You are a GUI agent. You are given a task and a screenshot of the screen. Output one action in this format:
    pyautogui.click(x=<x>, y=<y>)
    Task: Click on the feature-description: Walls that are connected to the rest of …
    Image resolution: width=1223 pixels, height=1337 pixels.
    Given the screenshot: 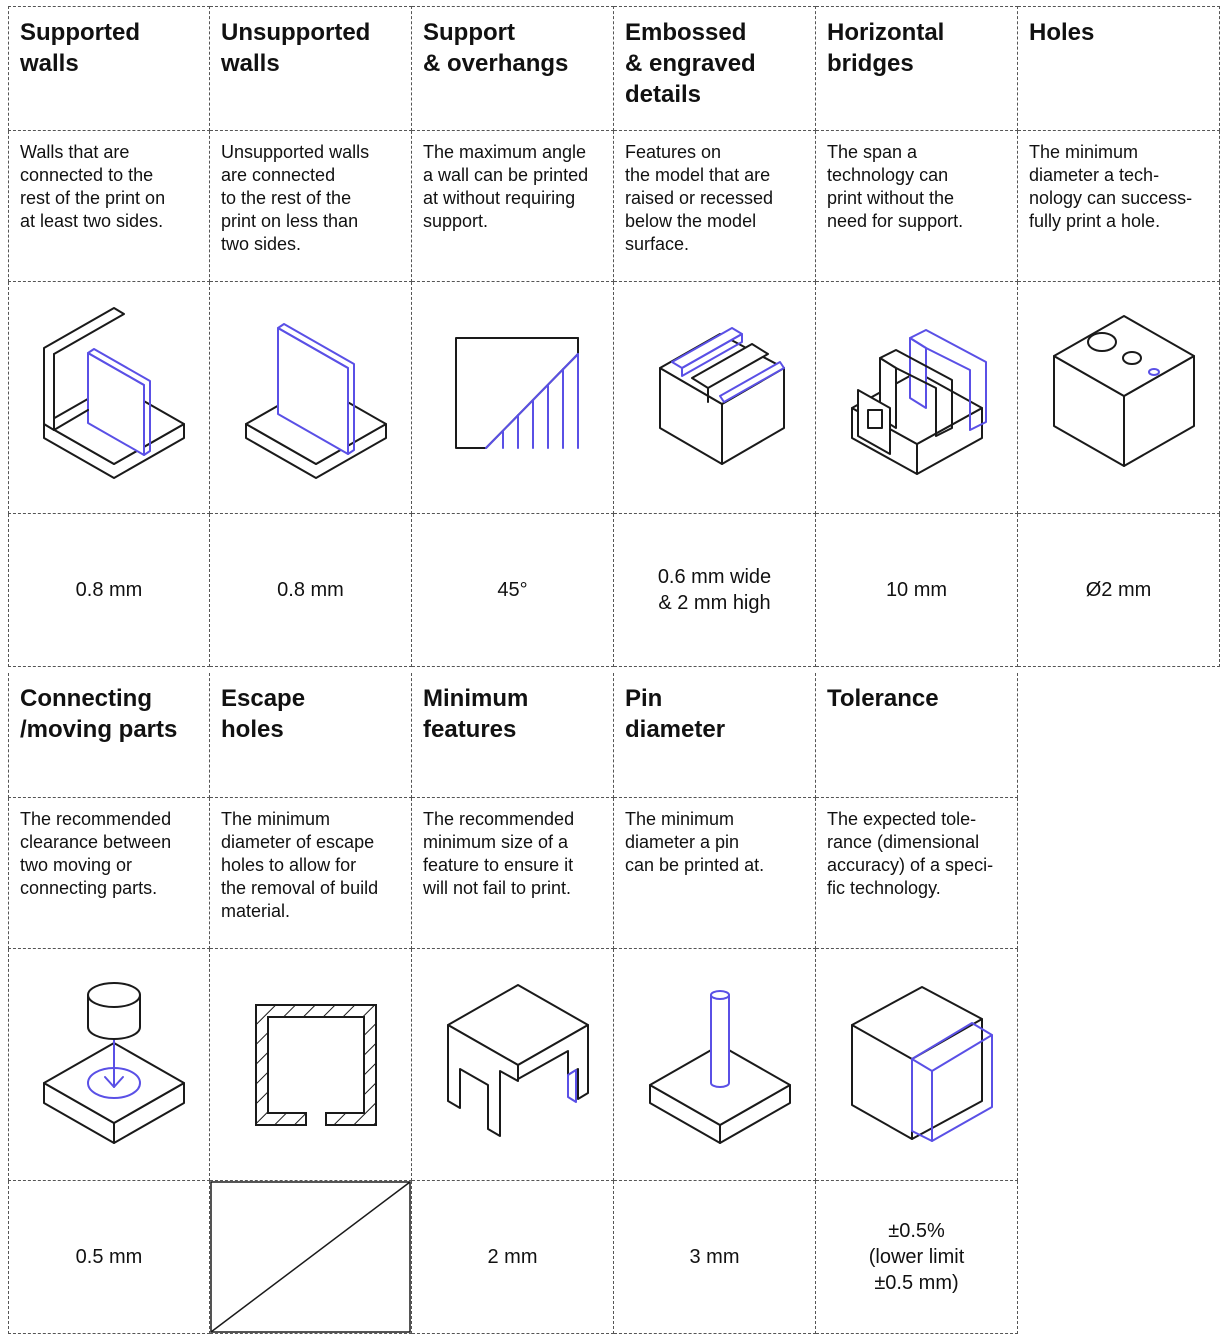 What is the action you would take?
    pyautogui.click(x=109, y=206)
    